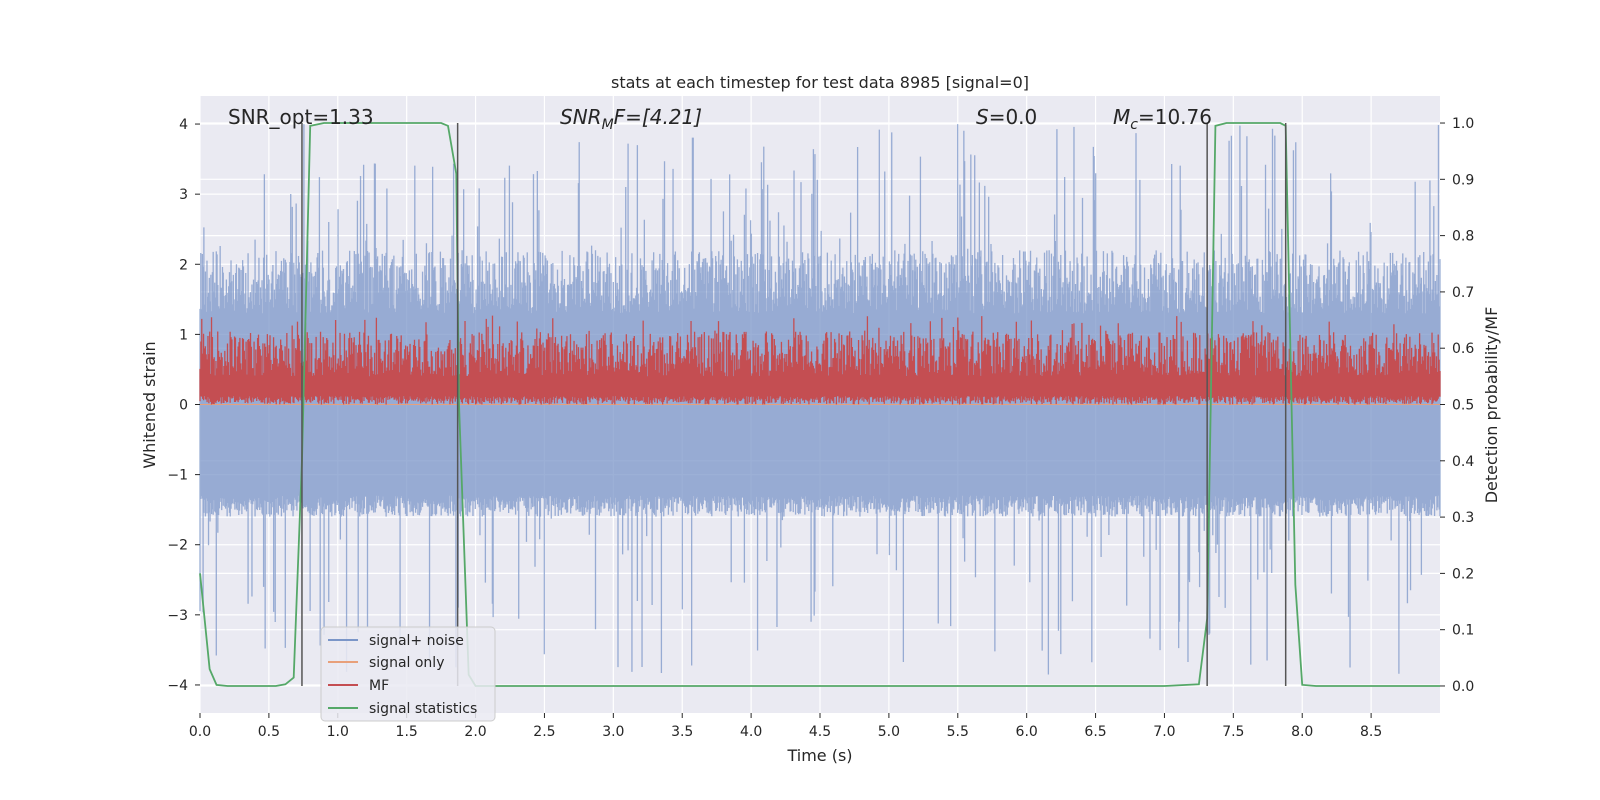 This screenshot has width=1600, height=800. I want to click on x-tick-label-13: 6.5, so click(1095, 732).